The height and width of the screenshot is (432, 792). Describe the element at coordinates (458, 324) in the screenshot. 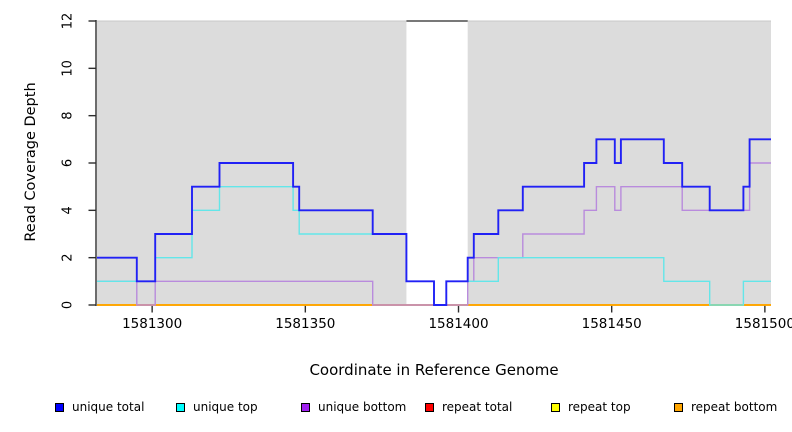

I see `x-tick-label: 1581400` at that location.